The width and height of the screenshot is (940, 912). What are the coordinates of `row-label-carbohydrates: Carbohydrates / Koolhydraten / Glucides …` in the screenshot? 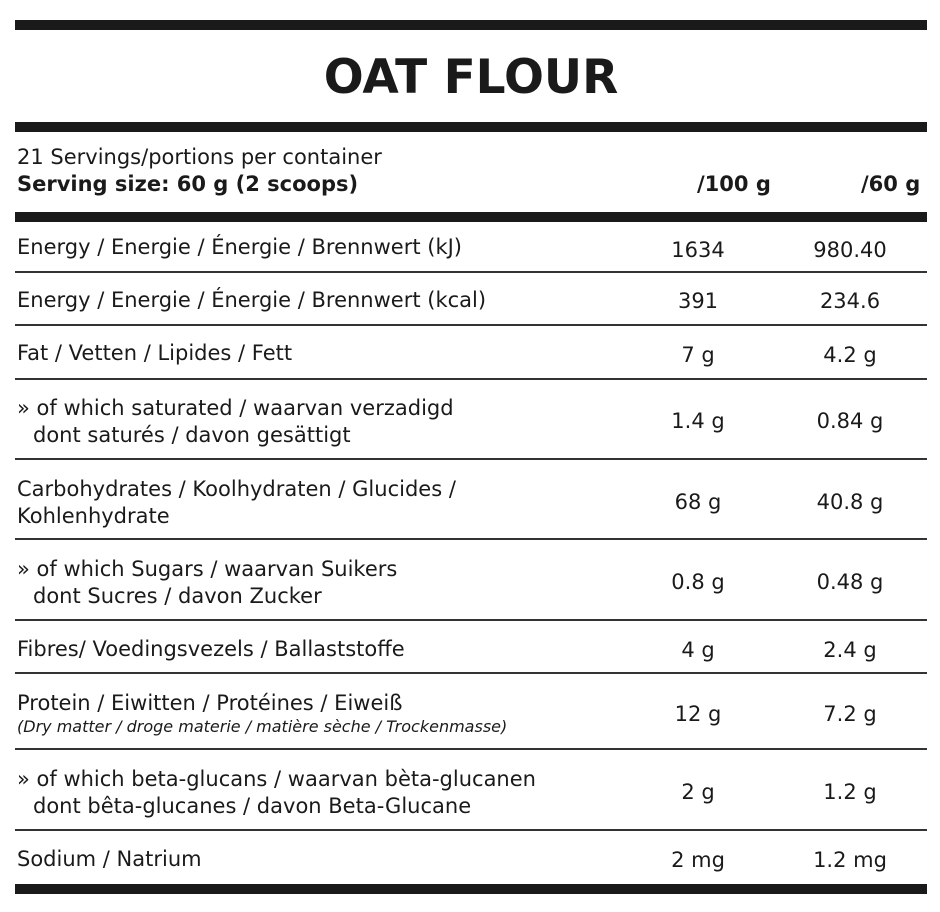 It's located at (236, 503).